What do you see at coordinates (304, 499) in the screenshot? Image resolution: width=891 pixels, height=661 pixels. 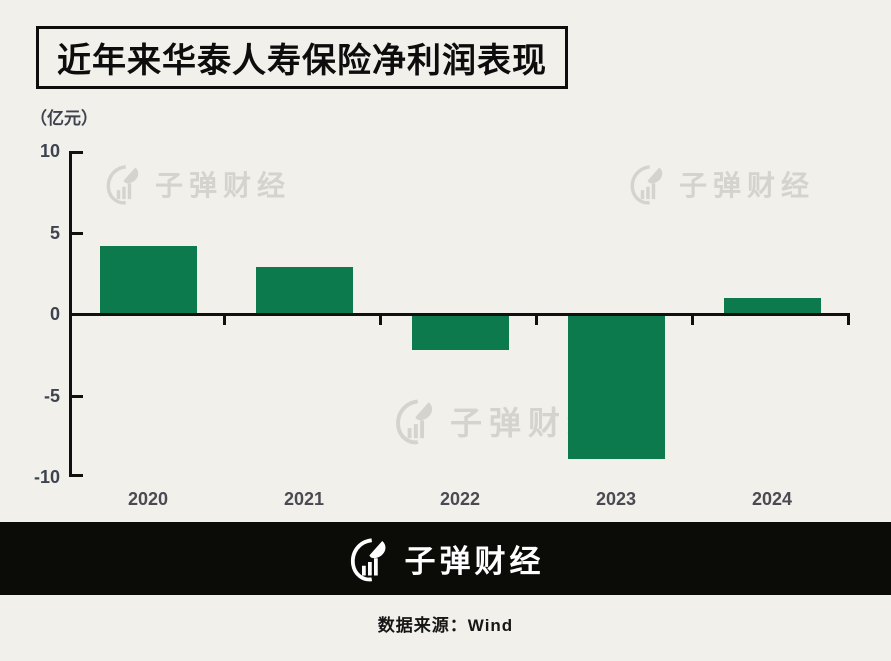 I see `x-label-2021: 2021` at bounding box center [304, 499].